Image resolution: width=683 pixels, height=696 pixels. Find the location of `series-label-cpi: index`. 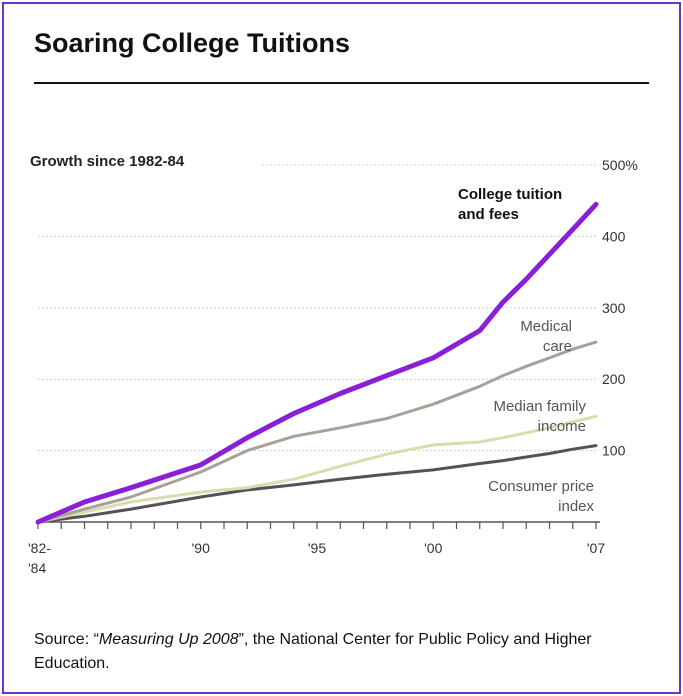

series-label-cpi: index is located at coordinates (576, 506).